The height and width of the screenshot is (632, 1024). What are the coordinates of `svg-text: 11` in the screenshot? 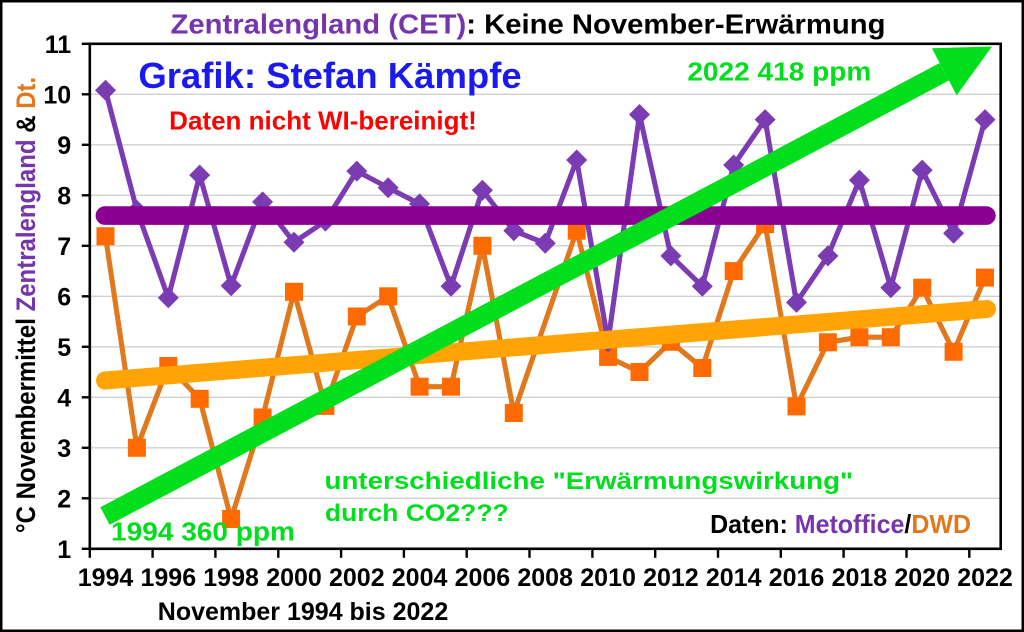 It's located at (58, 45).